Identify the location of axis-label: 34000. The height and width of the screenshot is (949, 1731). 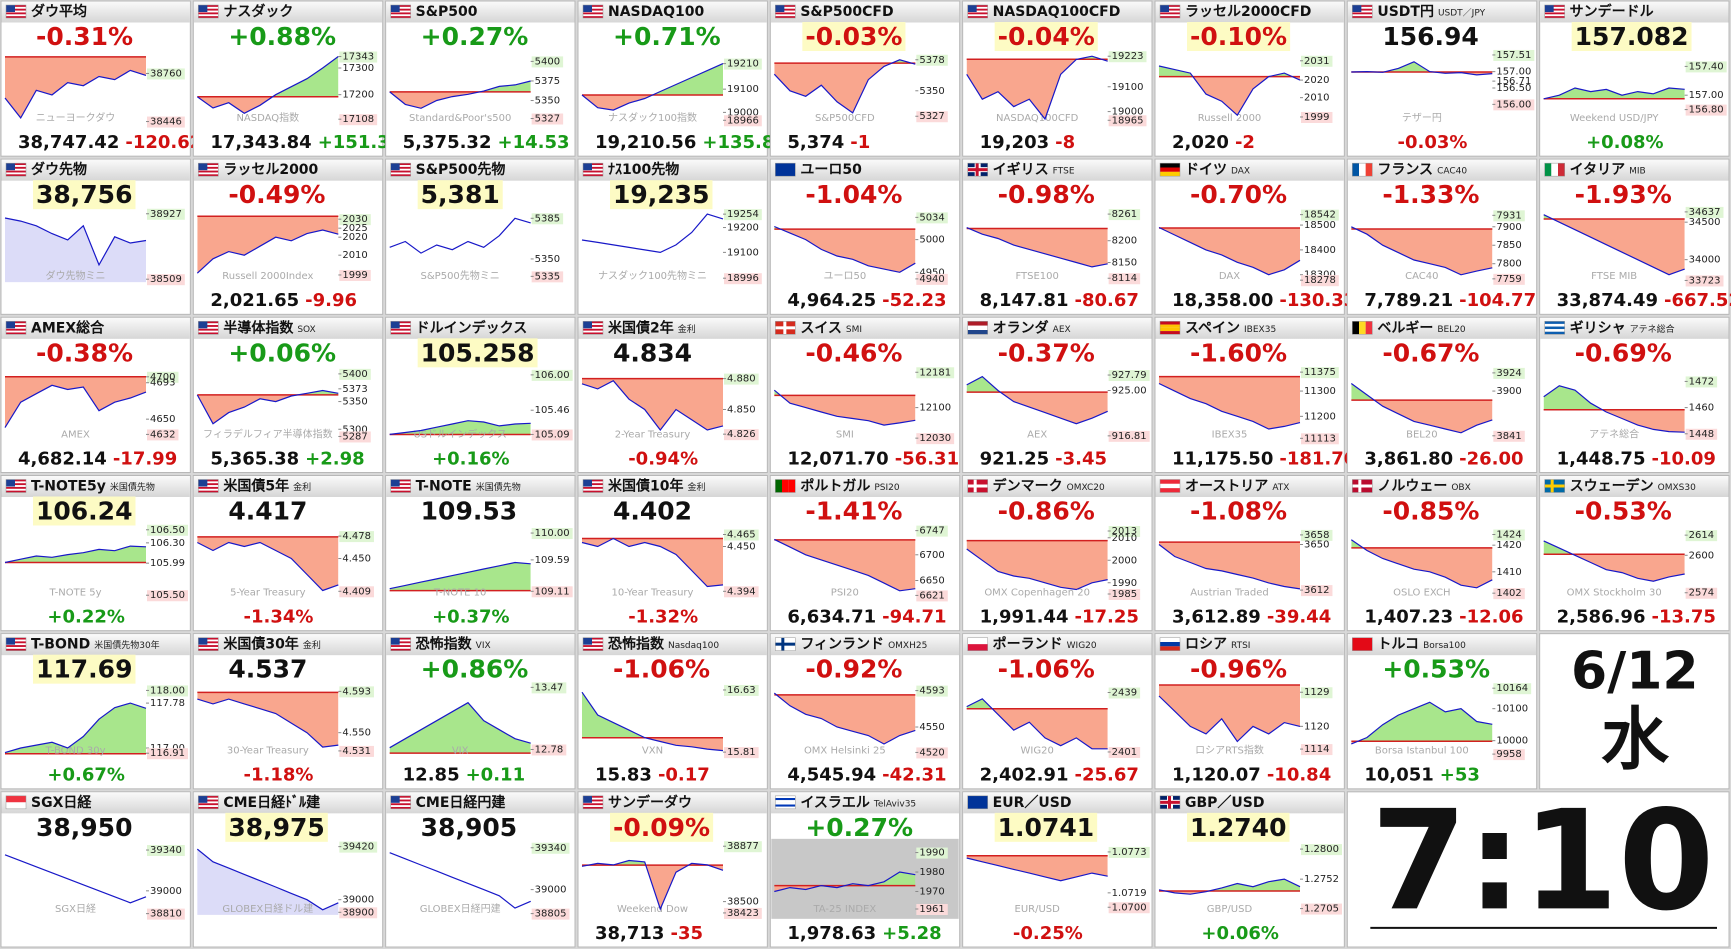
(1705, 260).